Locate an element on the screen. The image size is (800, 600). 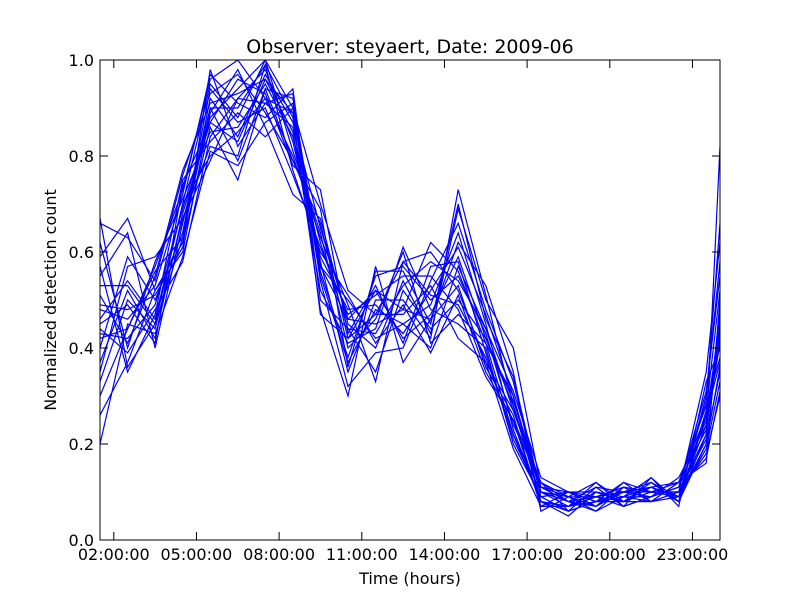
y-tick-label: 0.0 is located at coordinates (81, 540).